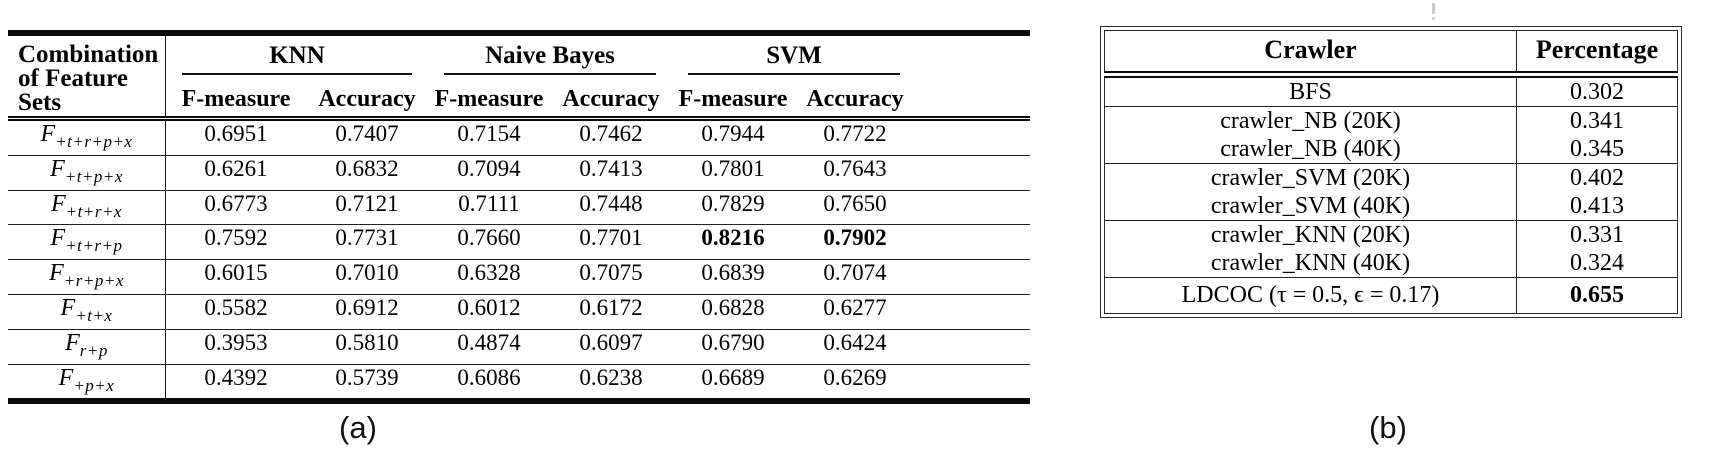 The height and width of the screenshot is (456, 1728). I want to click on knn-accuracy-value: 0.6912, so click(367, 307).